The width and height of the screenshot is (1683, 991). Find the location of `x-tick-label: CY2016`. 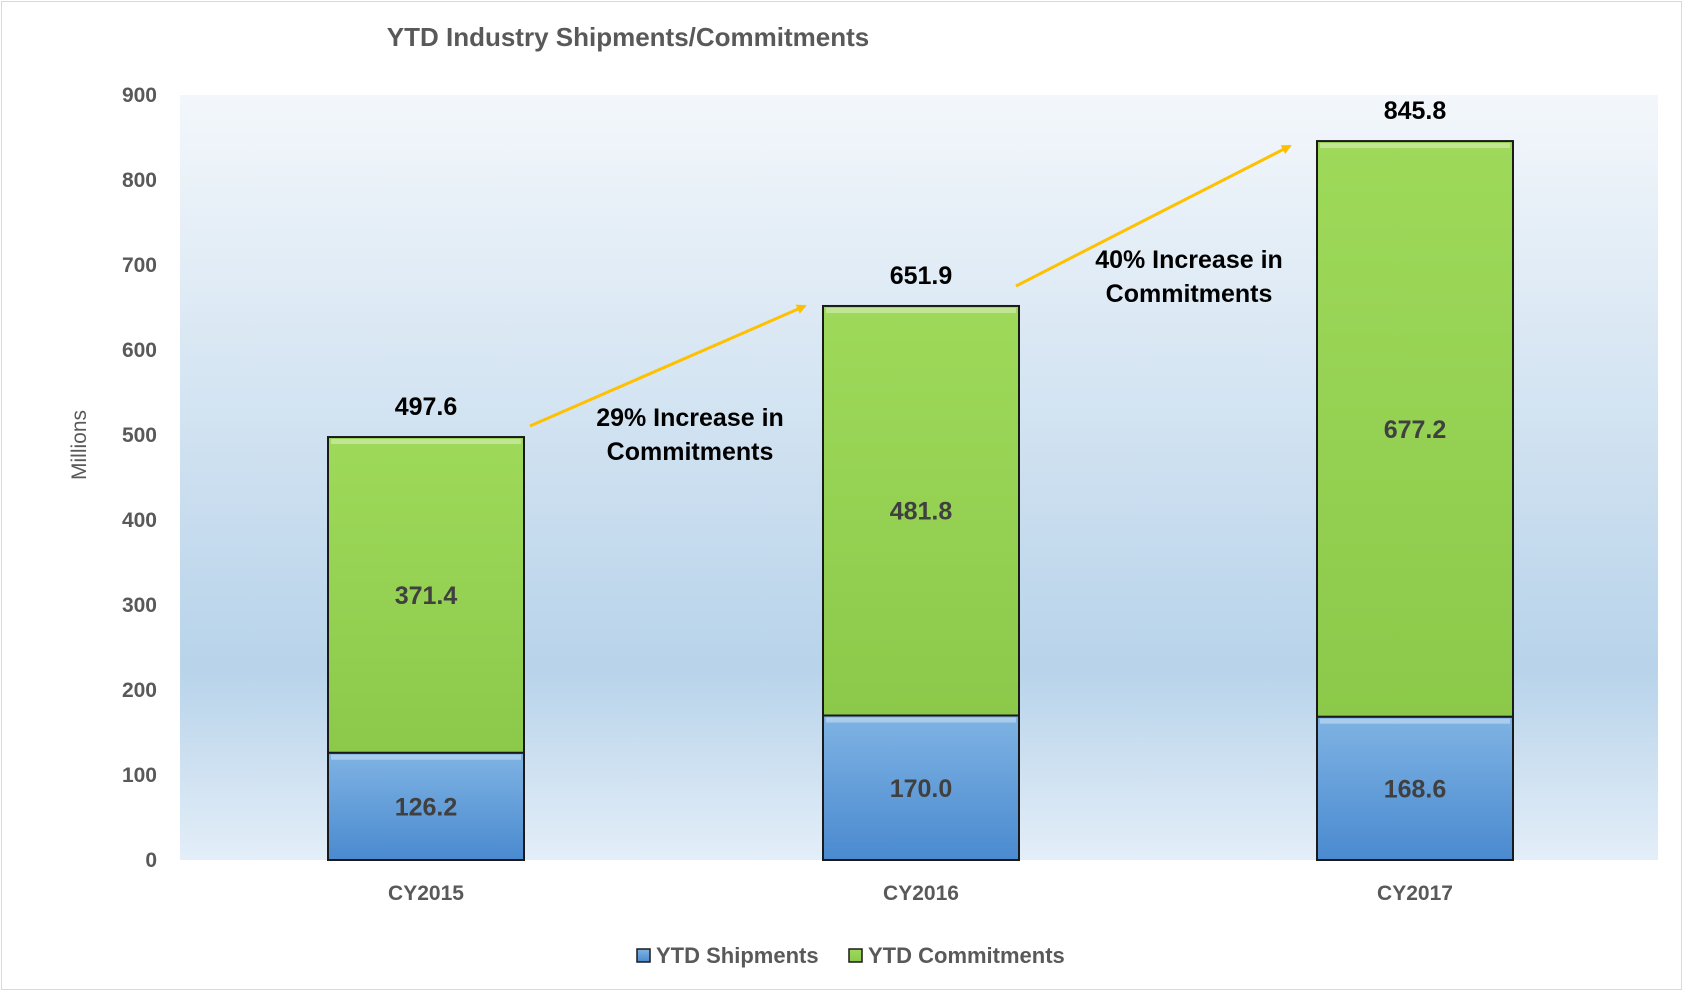

x-tick-label: CY2016 is located at coordinates (921, 893).